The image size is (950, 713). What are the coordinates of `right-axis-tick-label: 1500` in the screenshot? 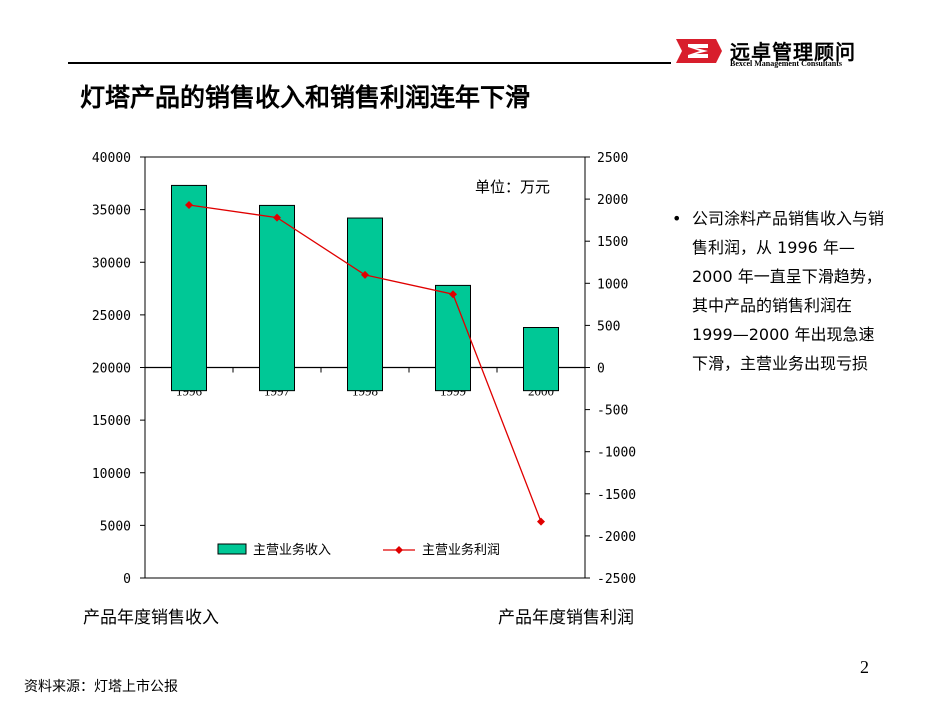 It's located at (612, 242).